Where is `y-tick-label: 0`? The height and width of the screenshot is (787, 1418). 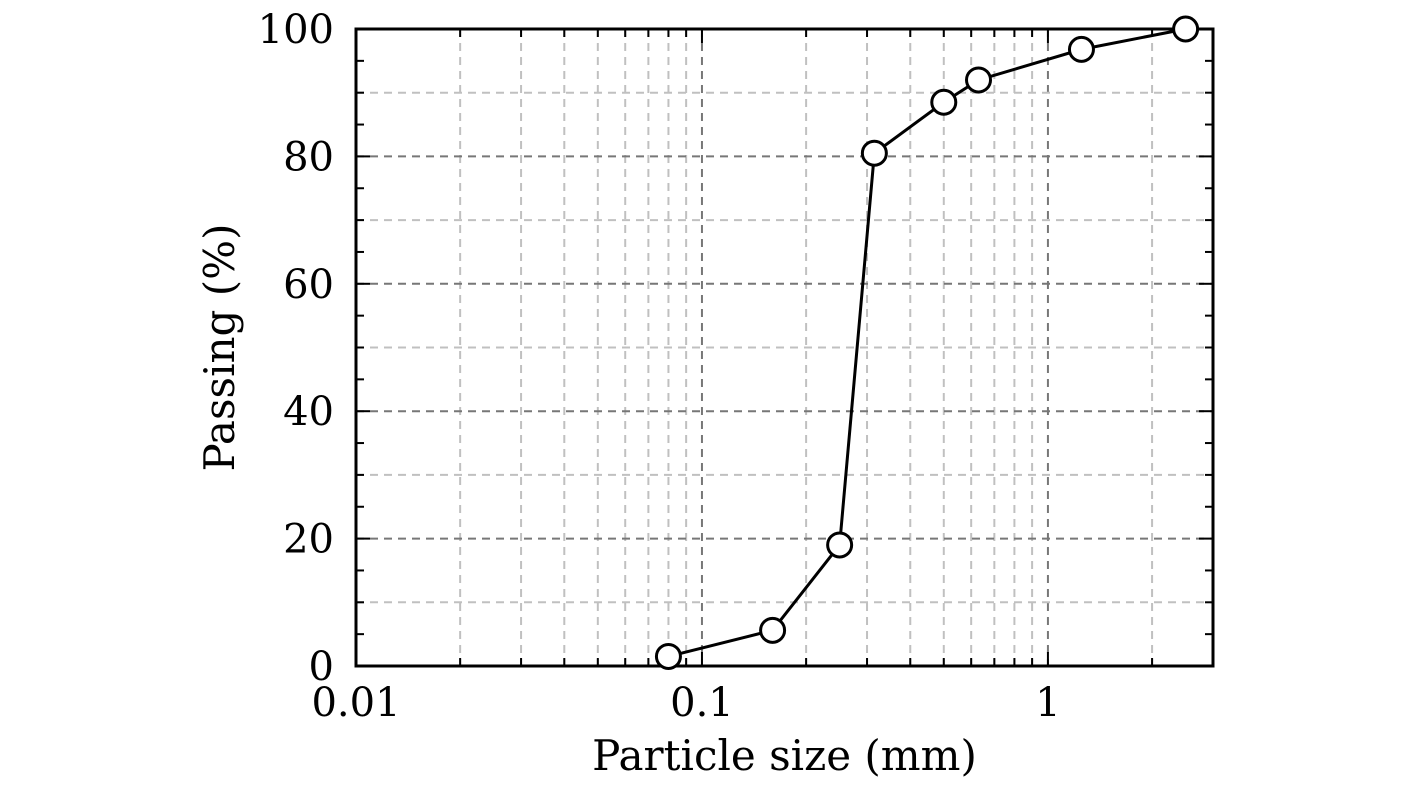 y-tick-label: 0 is located at coordinates (321, 667).